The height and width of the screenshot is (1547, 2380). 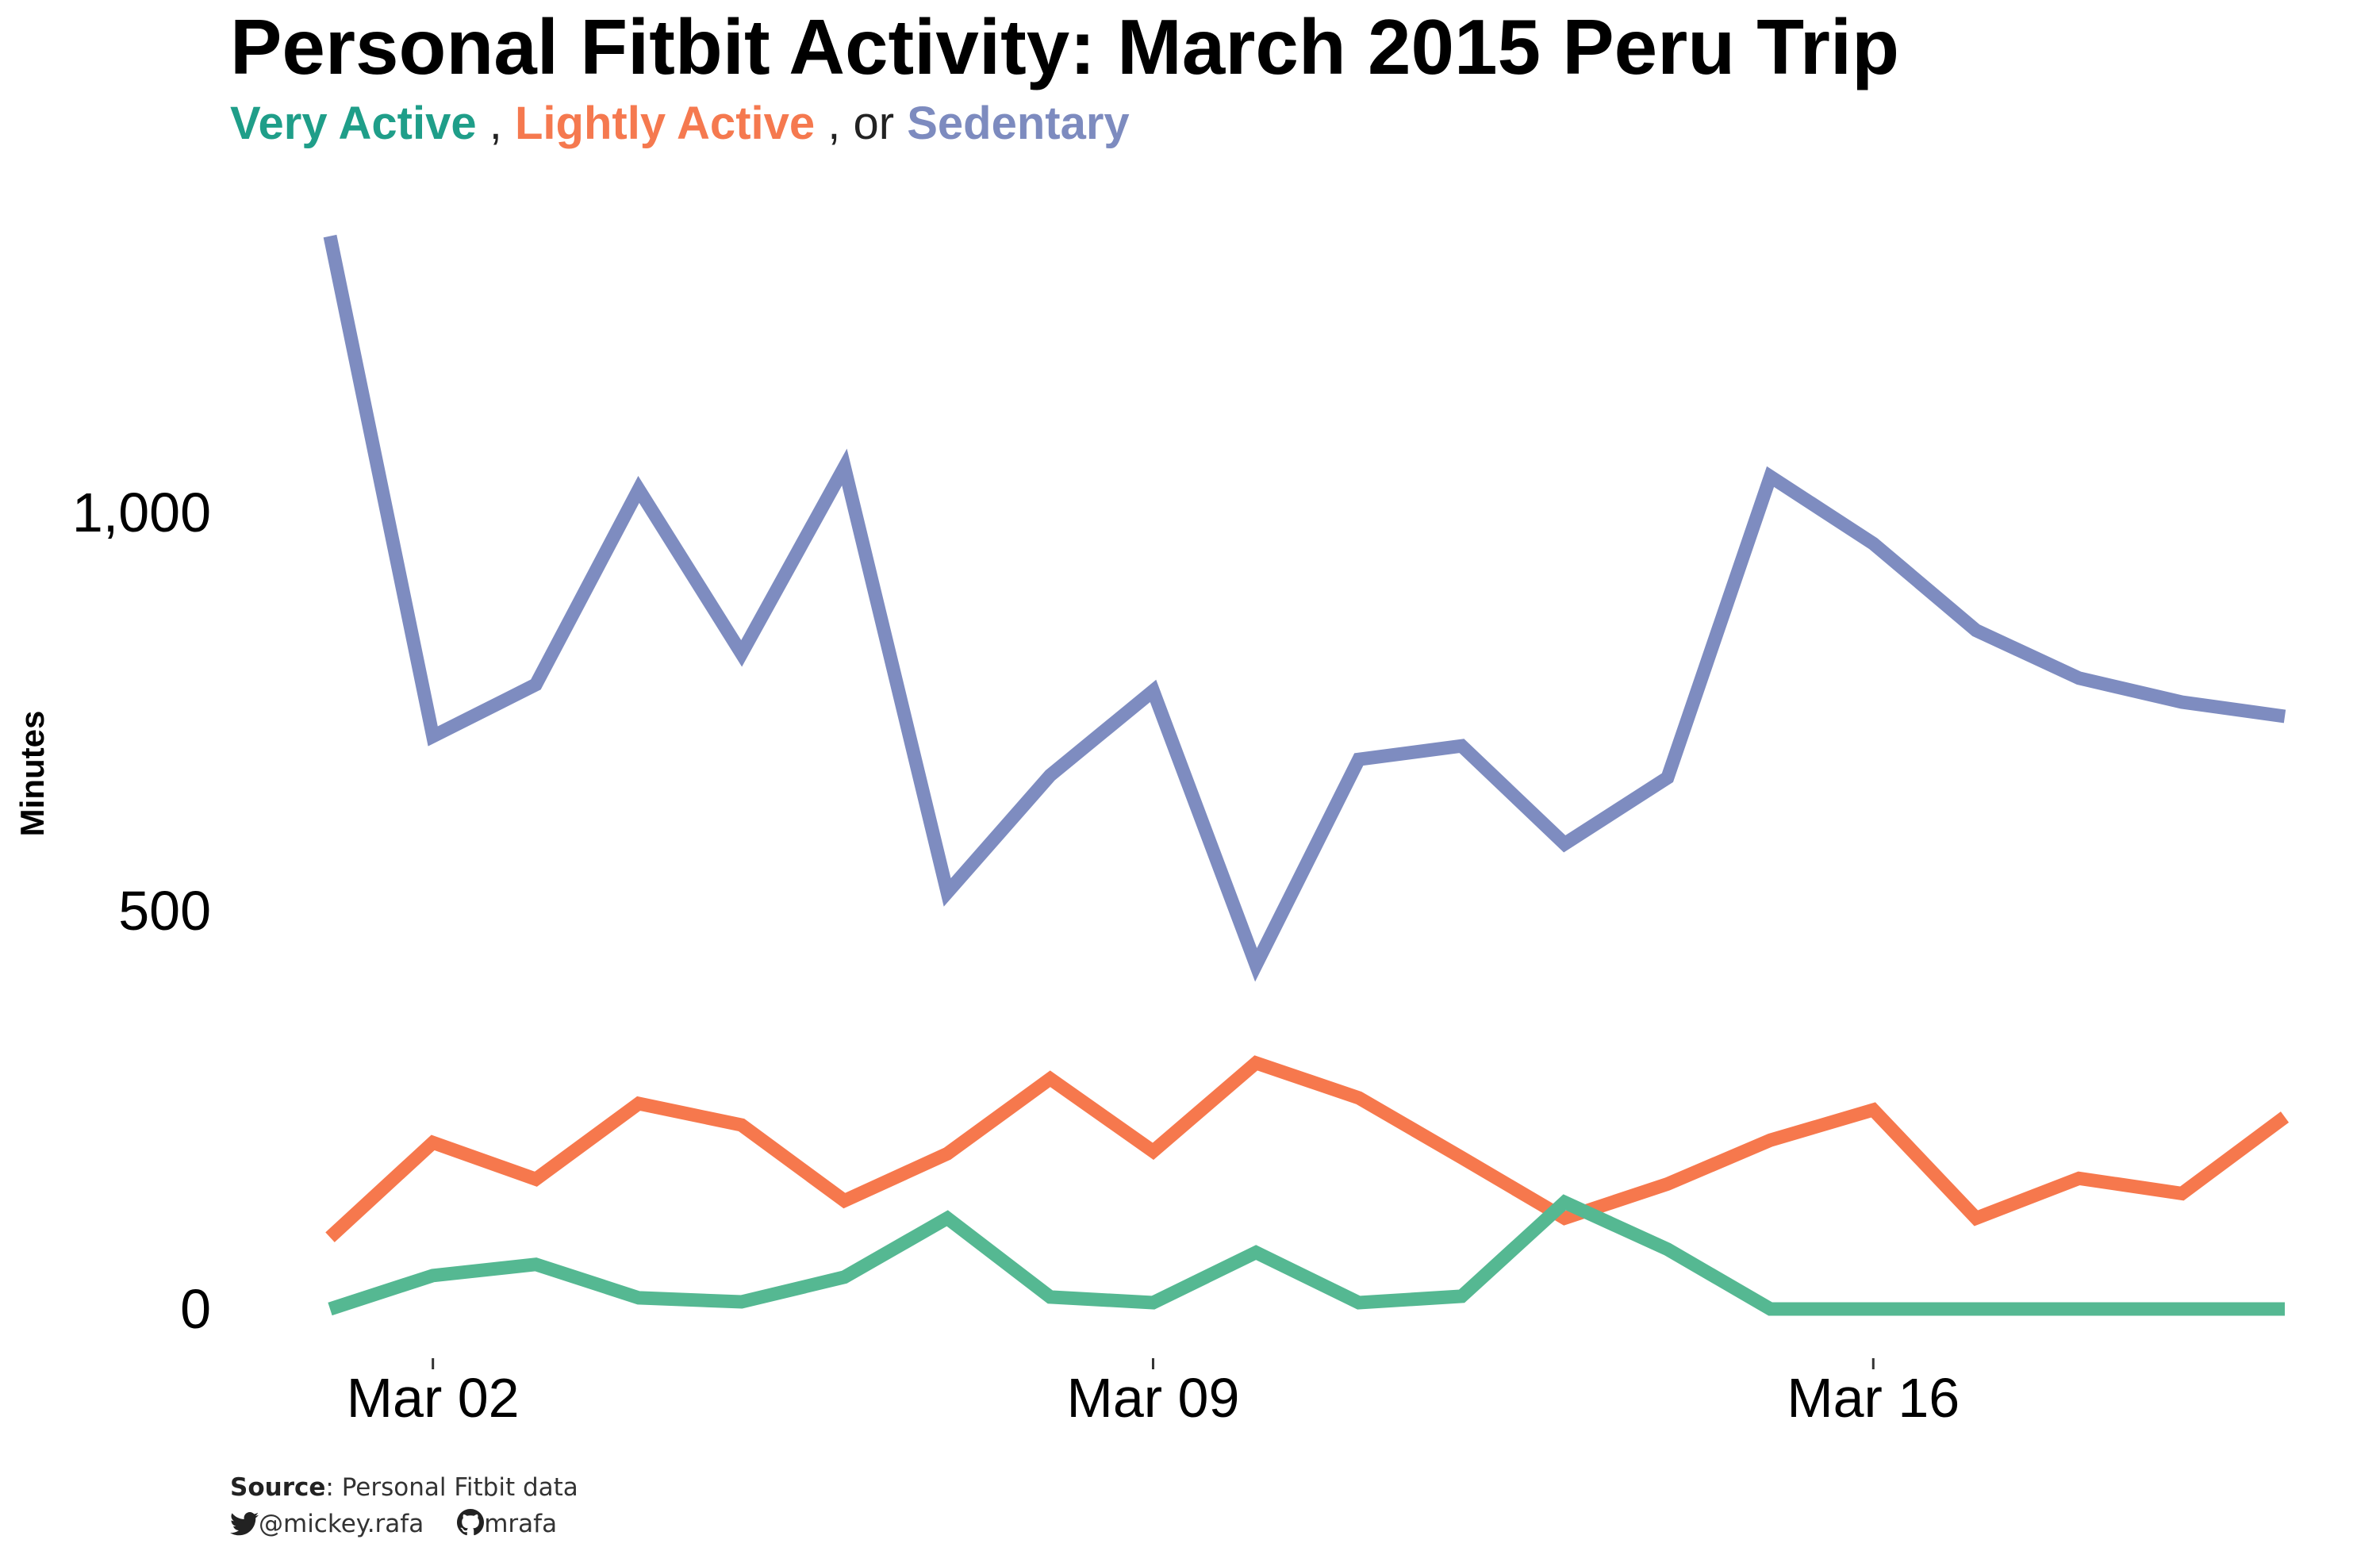 I want to click on subtitle-sedentary: Sedentary, so click(x=1018, y=123).